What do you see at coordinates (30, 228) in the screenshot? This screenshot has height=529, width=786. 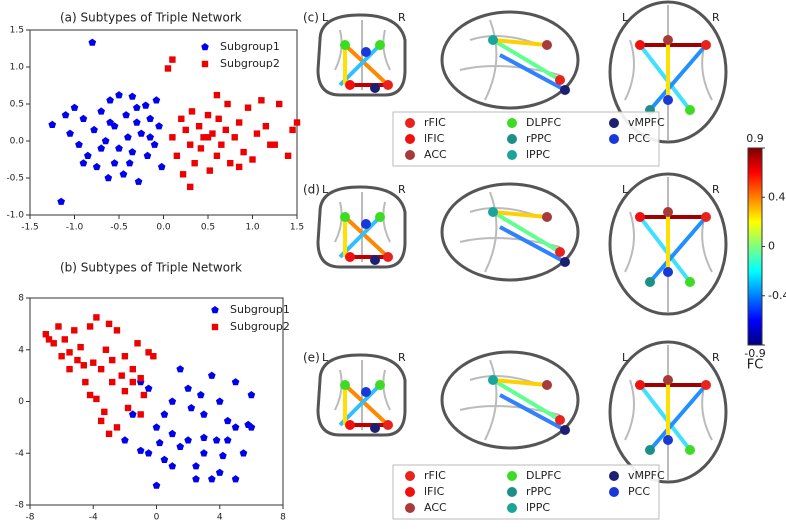 I see `x-tick-label: -1.5` at bounding box center [30, 228].